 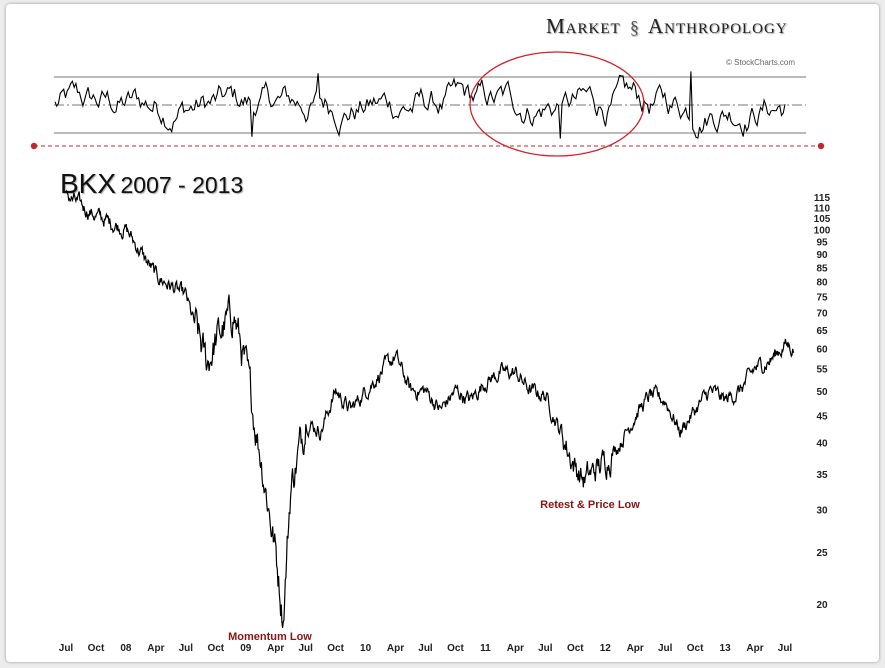 What do you see at coordinates (822, 231) in the screenshot?
I see `y-tick-label: 100` at bounding box center [822, 231].